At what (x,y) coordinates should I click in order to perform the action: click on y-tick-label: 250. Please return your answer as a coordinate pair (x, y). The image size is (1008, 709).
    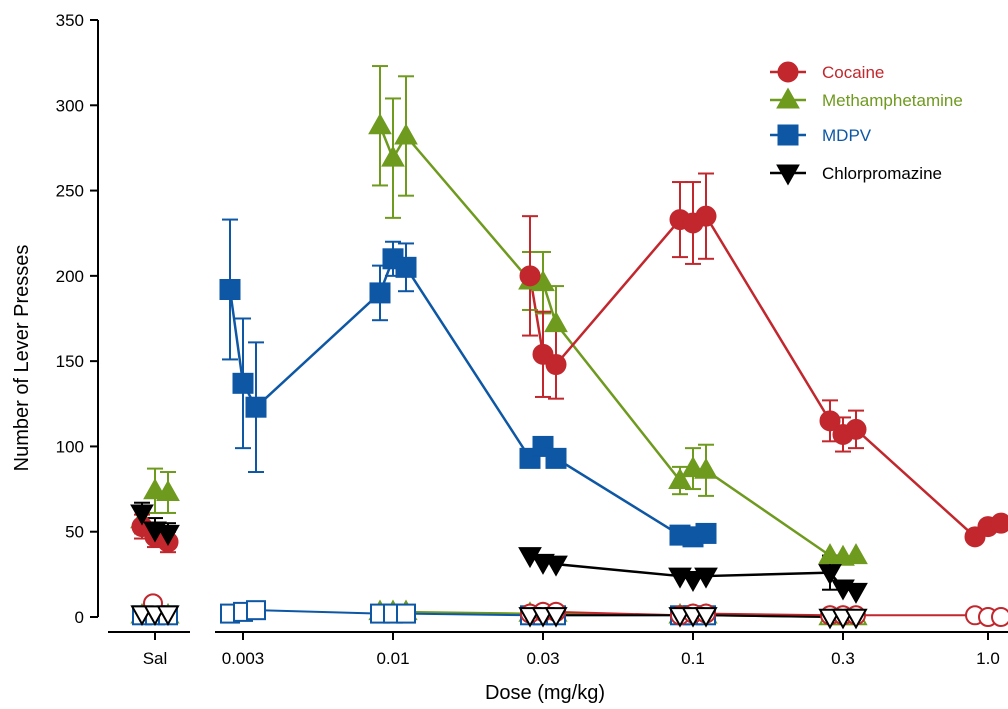
    Looking at the image, I should click on (70, 191).